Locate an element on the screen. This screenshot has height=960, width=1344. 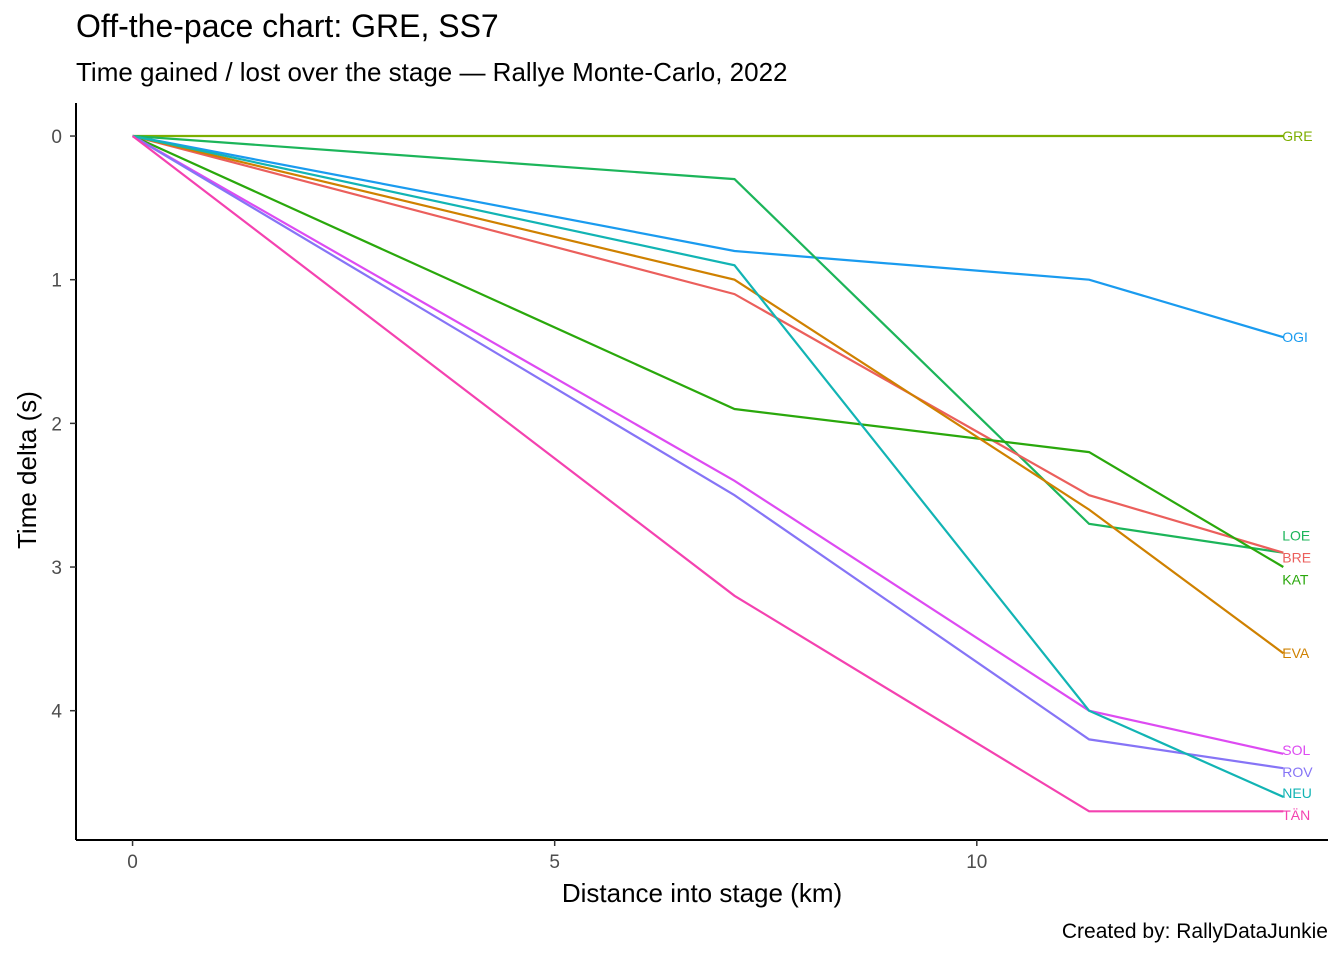
series-label-rov: ROV is located at coordinates (1297, 772).